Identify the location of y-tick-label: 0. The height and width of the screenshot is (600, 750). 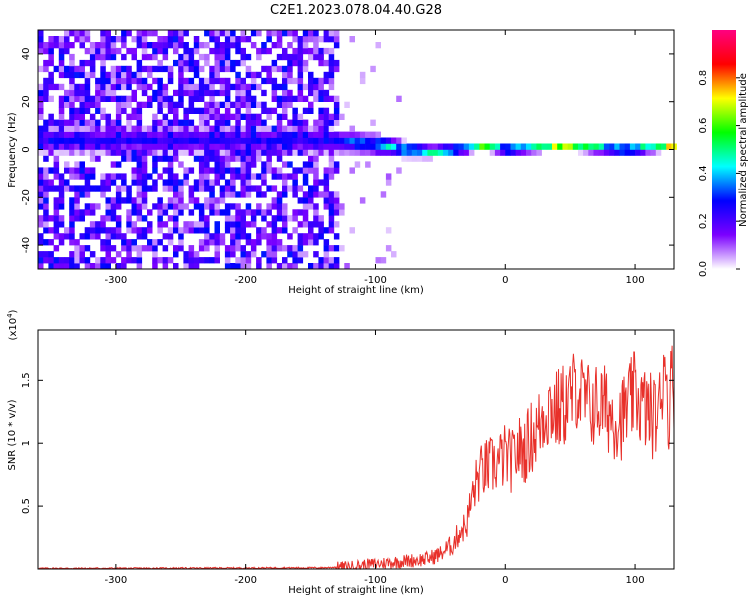
(26, 149).